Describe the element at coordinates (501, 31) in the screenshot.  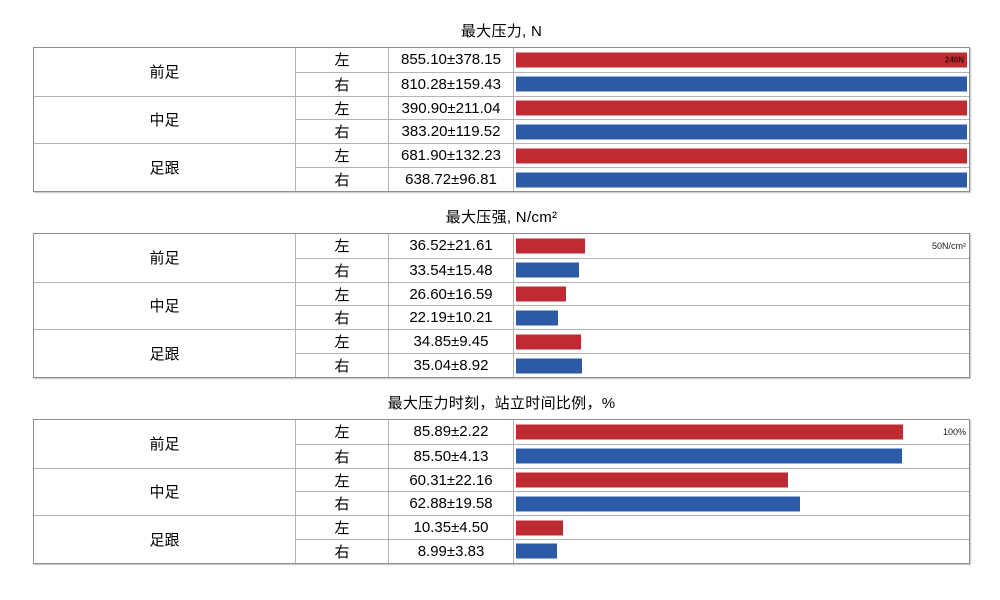
I see `chart-title-max-force: 最大压力, N` at that location.